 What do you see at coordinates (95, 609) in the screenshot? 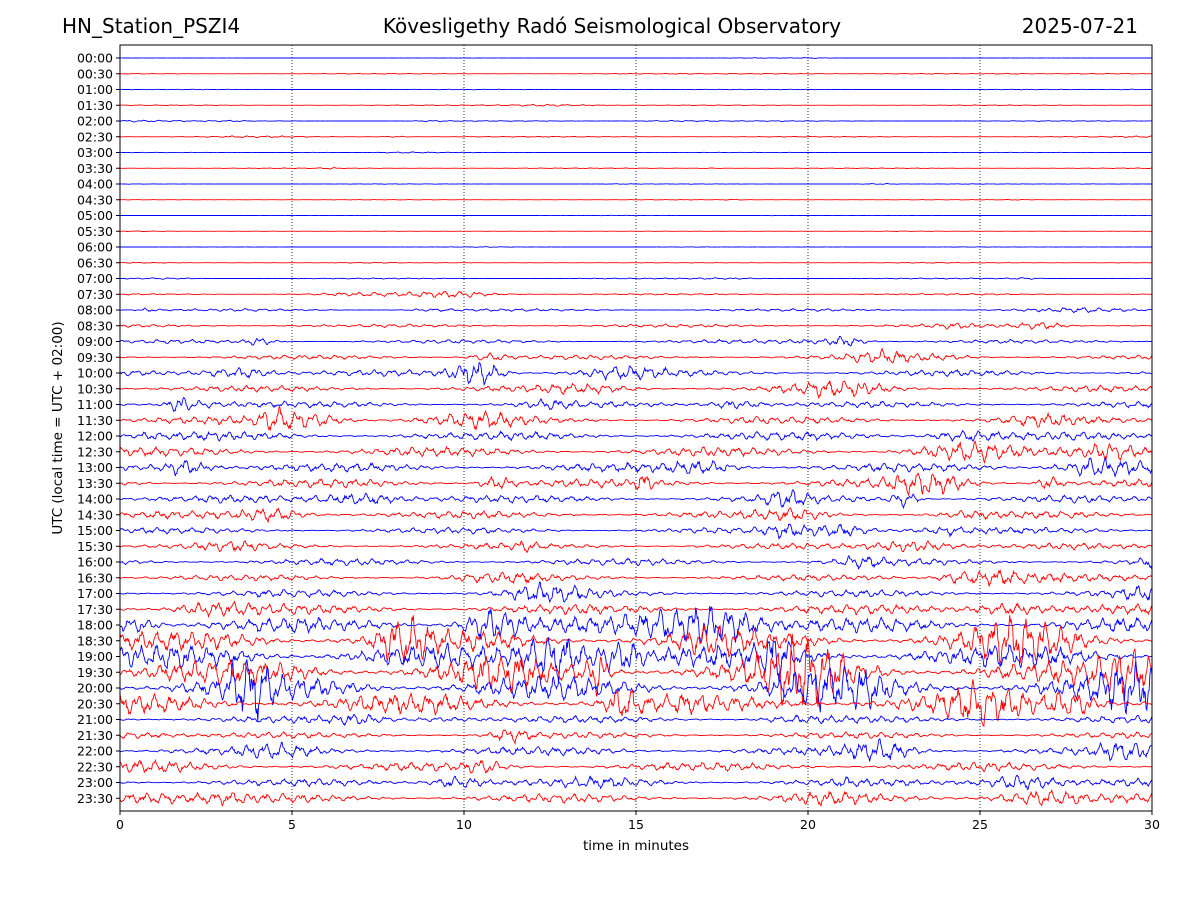
I see `y-tick-label-1730: 17:30` at bounding box center [95, 609].